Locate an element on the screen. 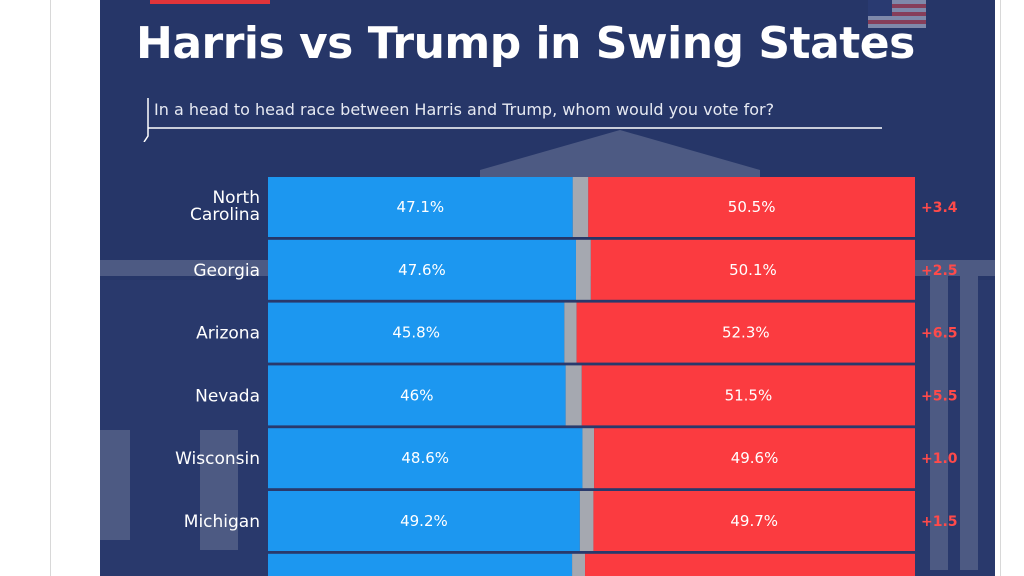 This screenshot has height=576, width=1024. harris-percent-label: 45.8% is located at coordinates (416, 333).